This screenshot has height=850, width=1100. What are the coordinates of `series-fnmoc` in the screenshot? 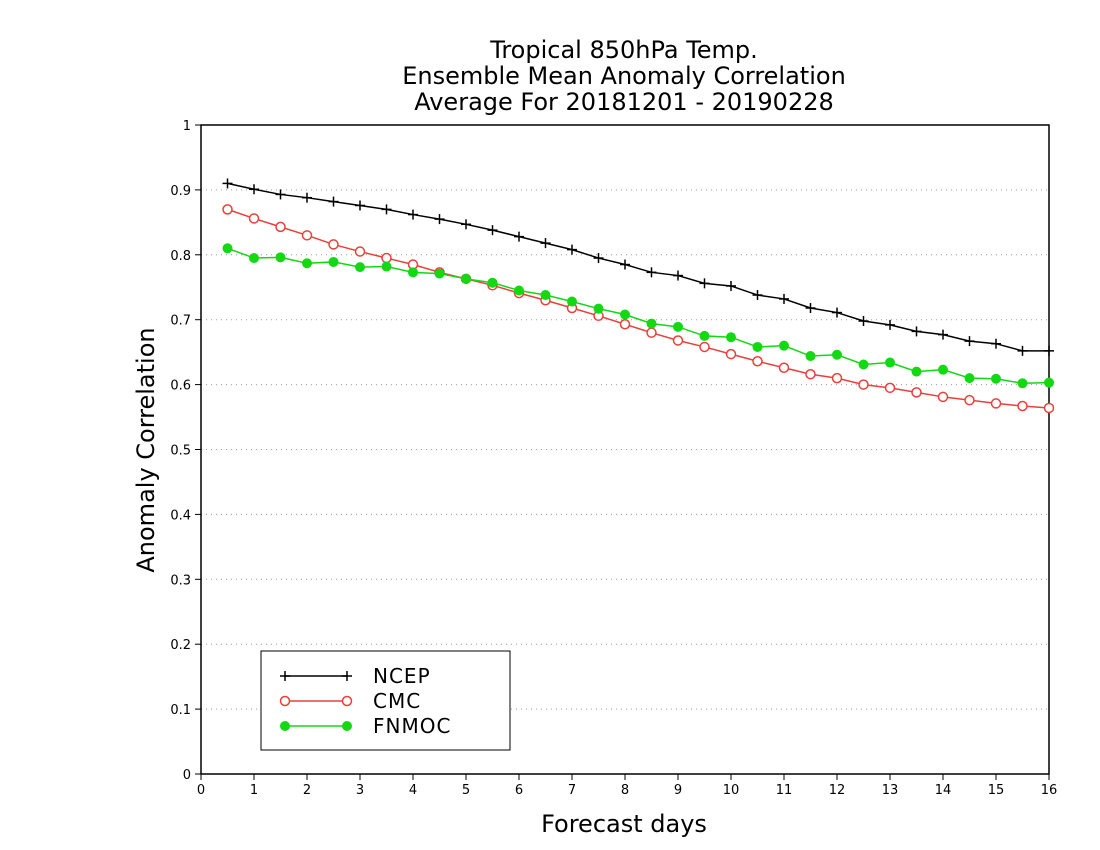 It's located at (638, 316).